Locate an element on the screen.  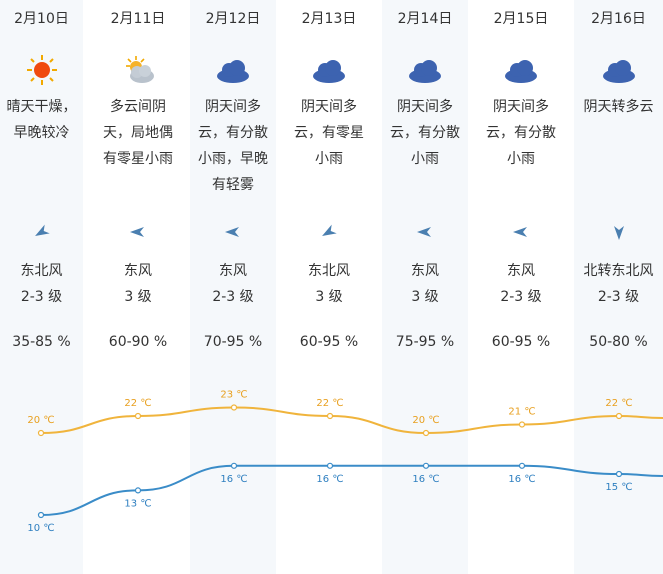
day-date: 2月11日 is located at coordinates (138, 19).